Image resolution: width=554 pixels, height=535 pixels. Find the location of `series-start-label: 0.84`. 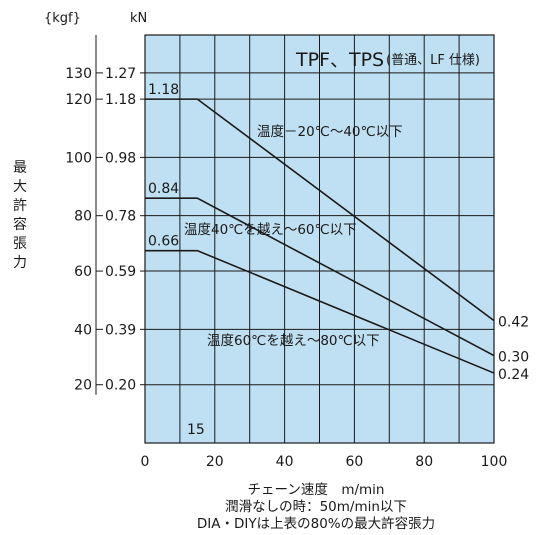

series-start-label: 0.84 is located at coordinates (163, 189).